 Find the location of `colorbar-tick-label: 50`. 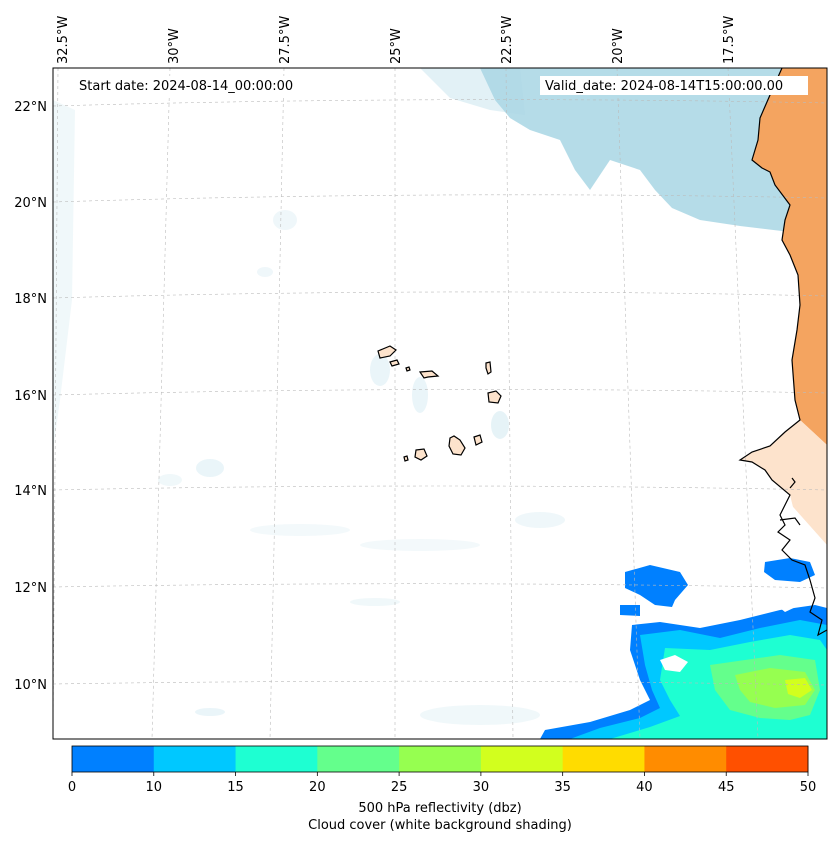

colorbar-tick-label: 50 is located at coordinates (808, 787).